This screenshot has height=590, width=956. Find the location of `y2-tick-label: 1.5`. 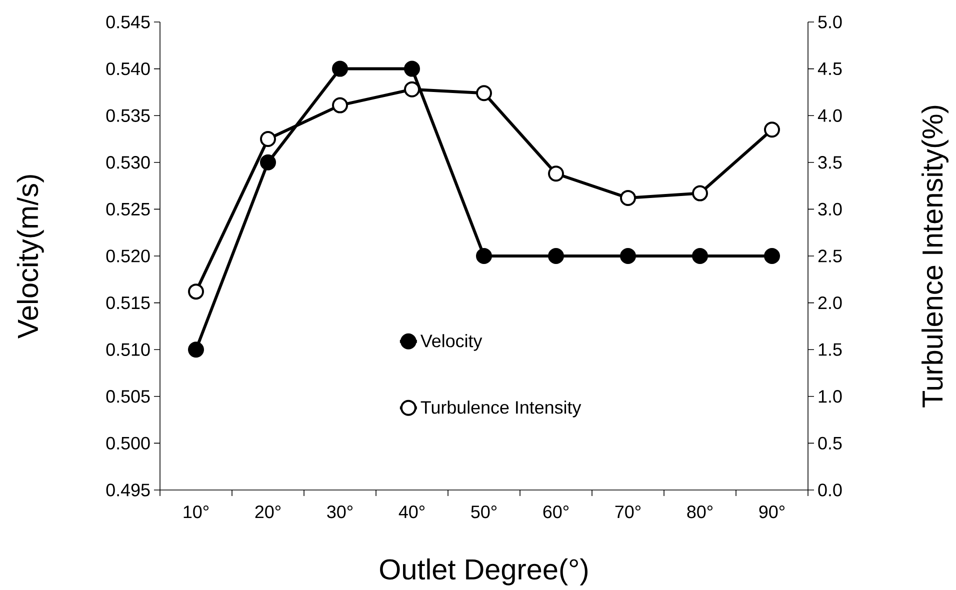

y2-tick-label: 1.5 is located at coordinates (830, 349).